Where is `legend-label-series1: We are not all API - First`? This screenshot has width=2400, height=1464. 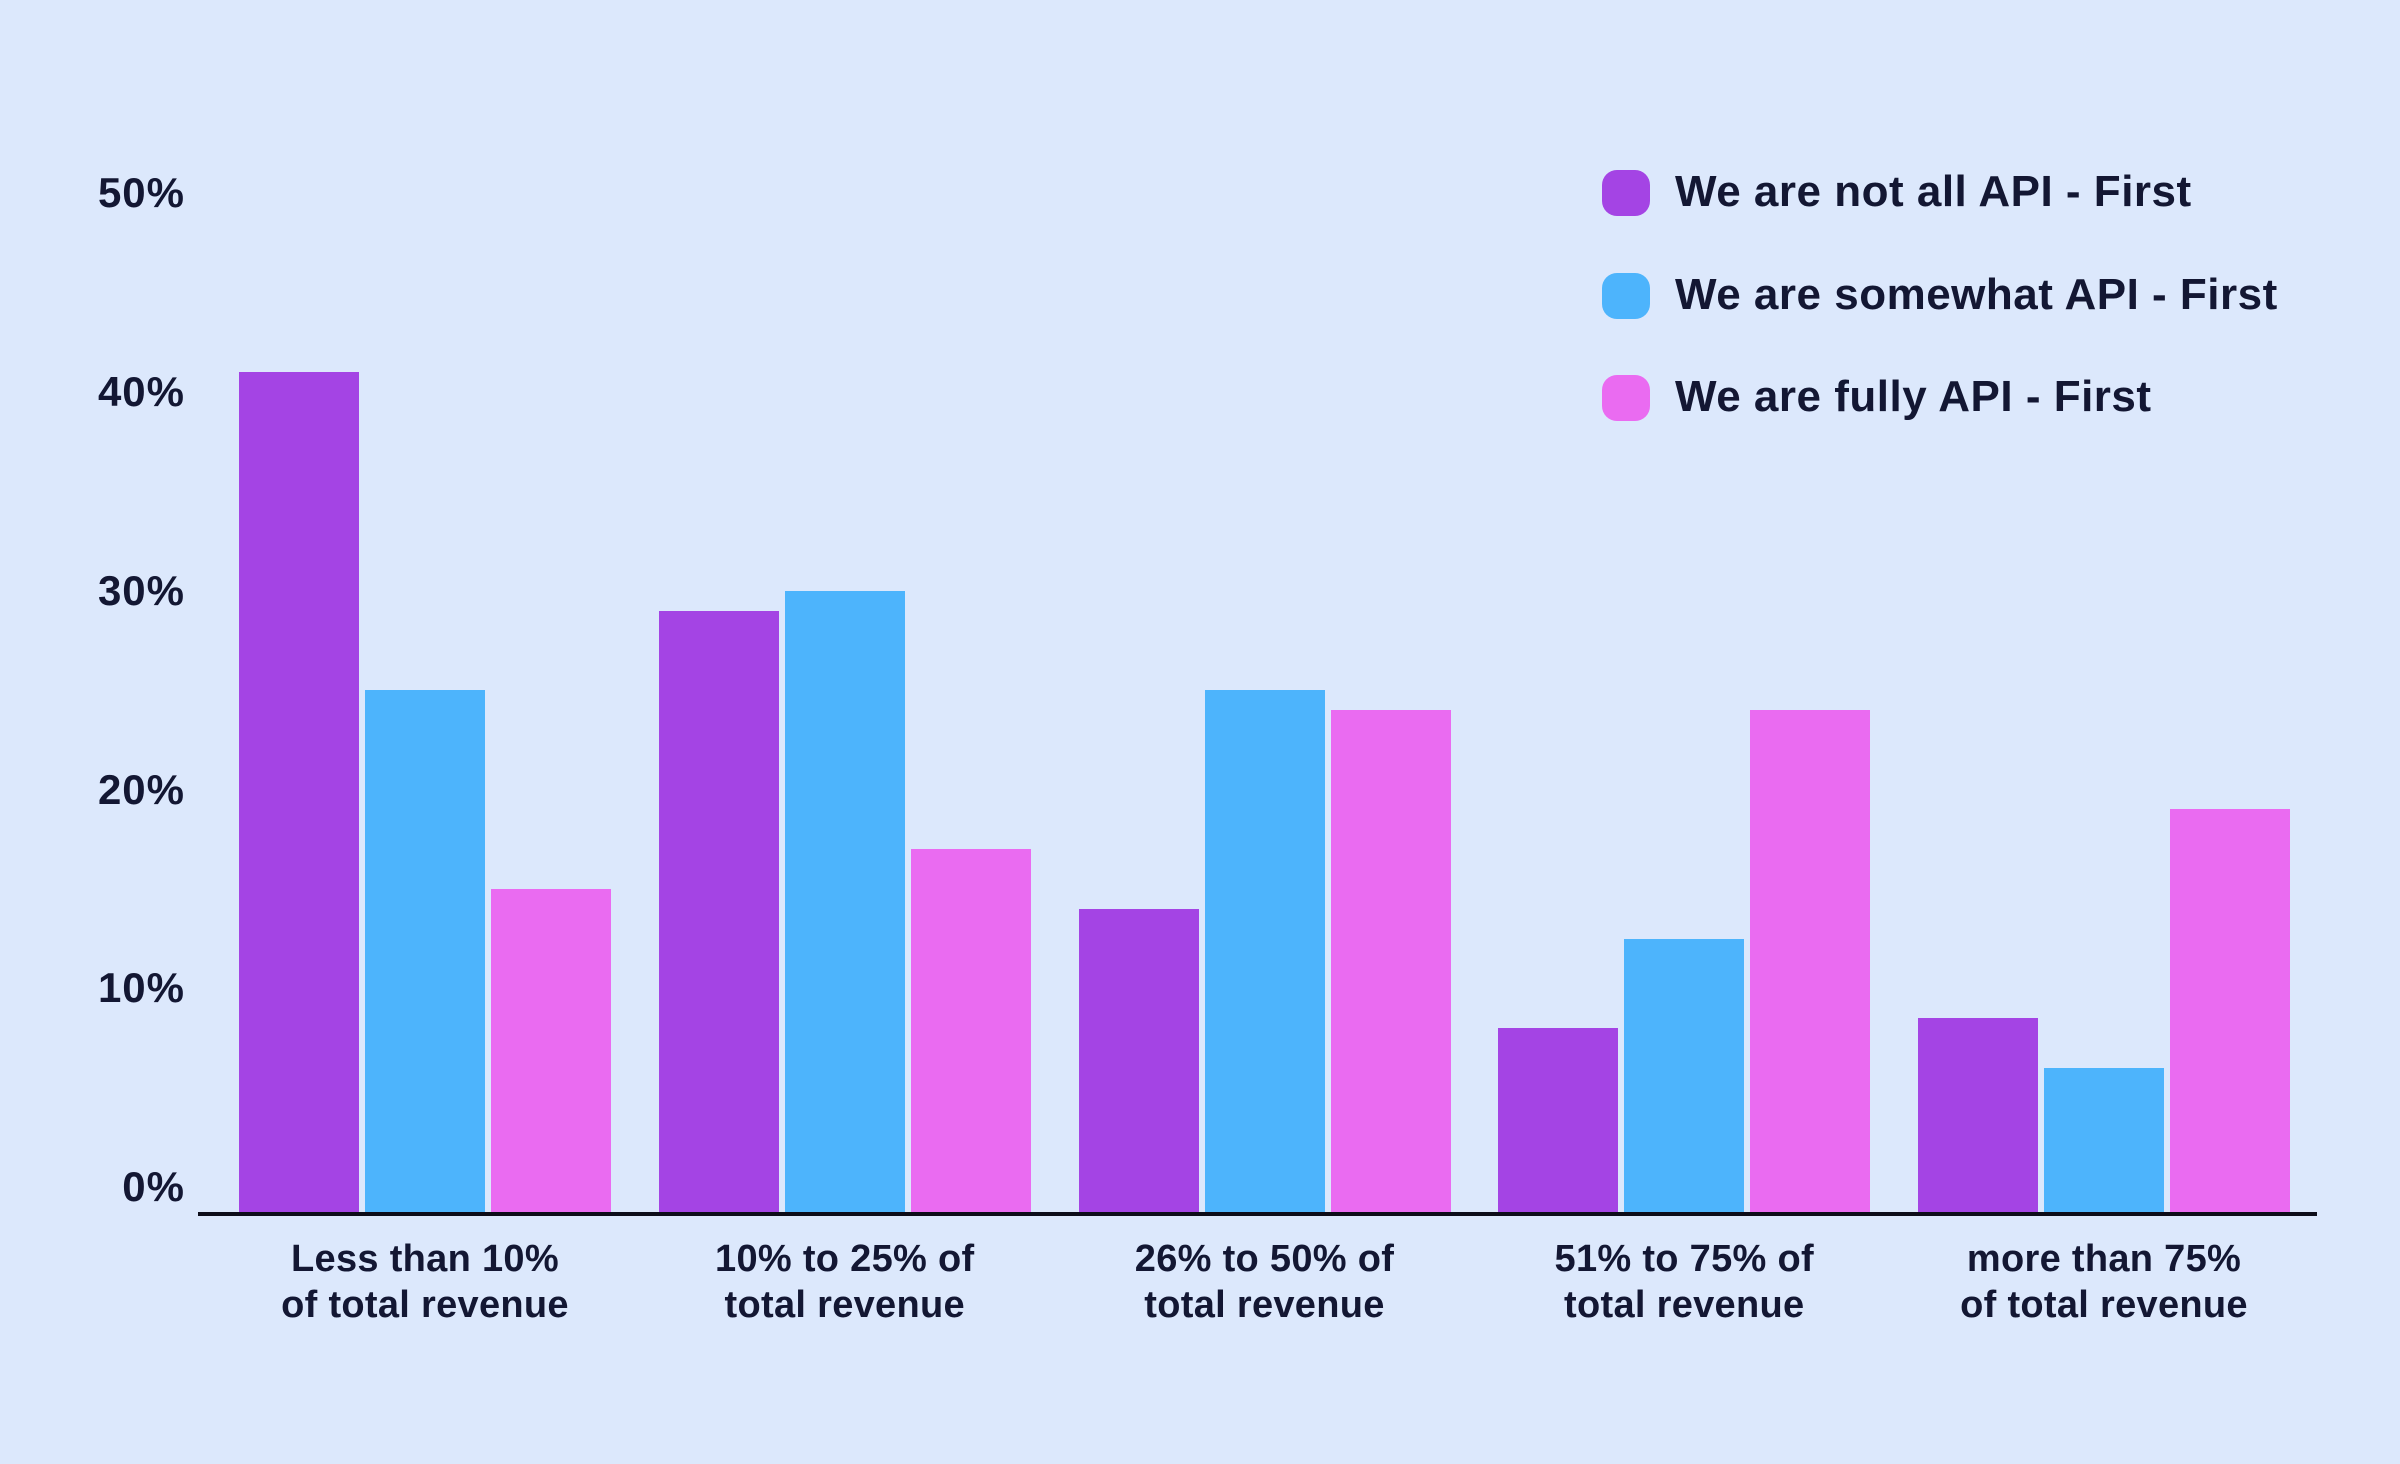 legend-label-series1: We are not all API - First is located at coordinates (1933, 191).